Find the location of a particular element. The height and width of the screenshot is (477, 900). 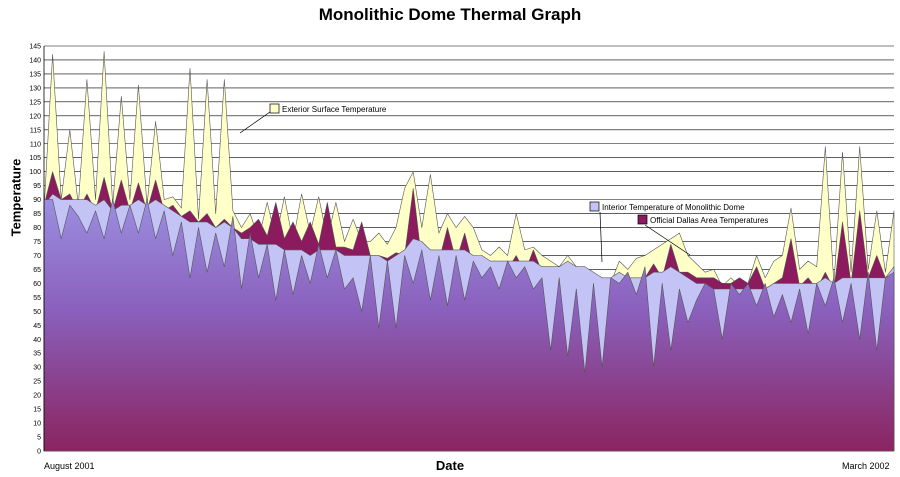

y-tick-label: 95 is located at coordinates (37, 186).